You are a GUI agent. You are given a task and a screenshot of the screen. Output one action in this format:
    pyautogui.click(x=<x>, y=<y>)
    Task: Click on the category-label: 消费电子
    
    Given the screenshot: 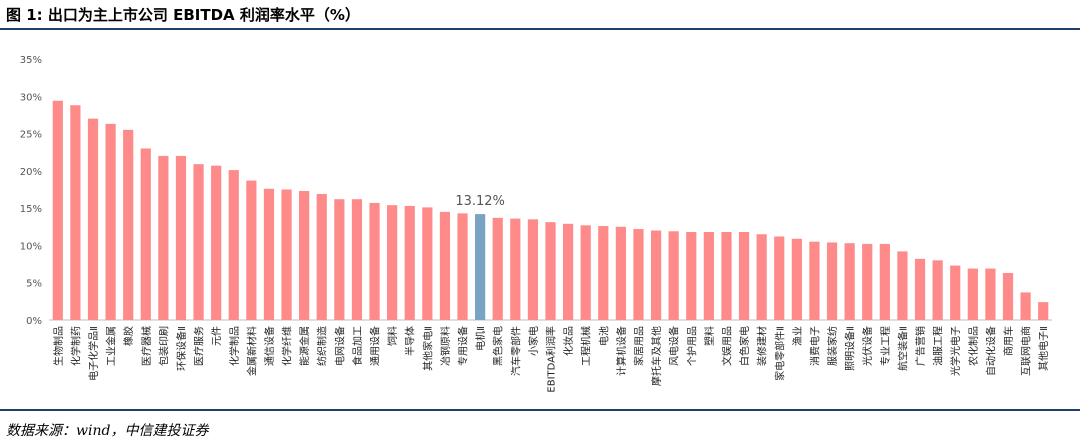 What is the action you would take?
    pyautogui.click(x=814, y=346)
    